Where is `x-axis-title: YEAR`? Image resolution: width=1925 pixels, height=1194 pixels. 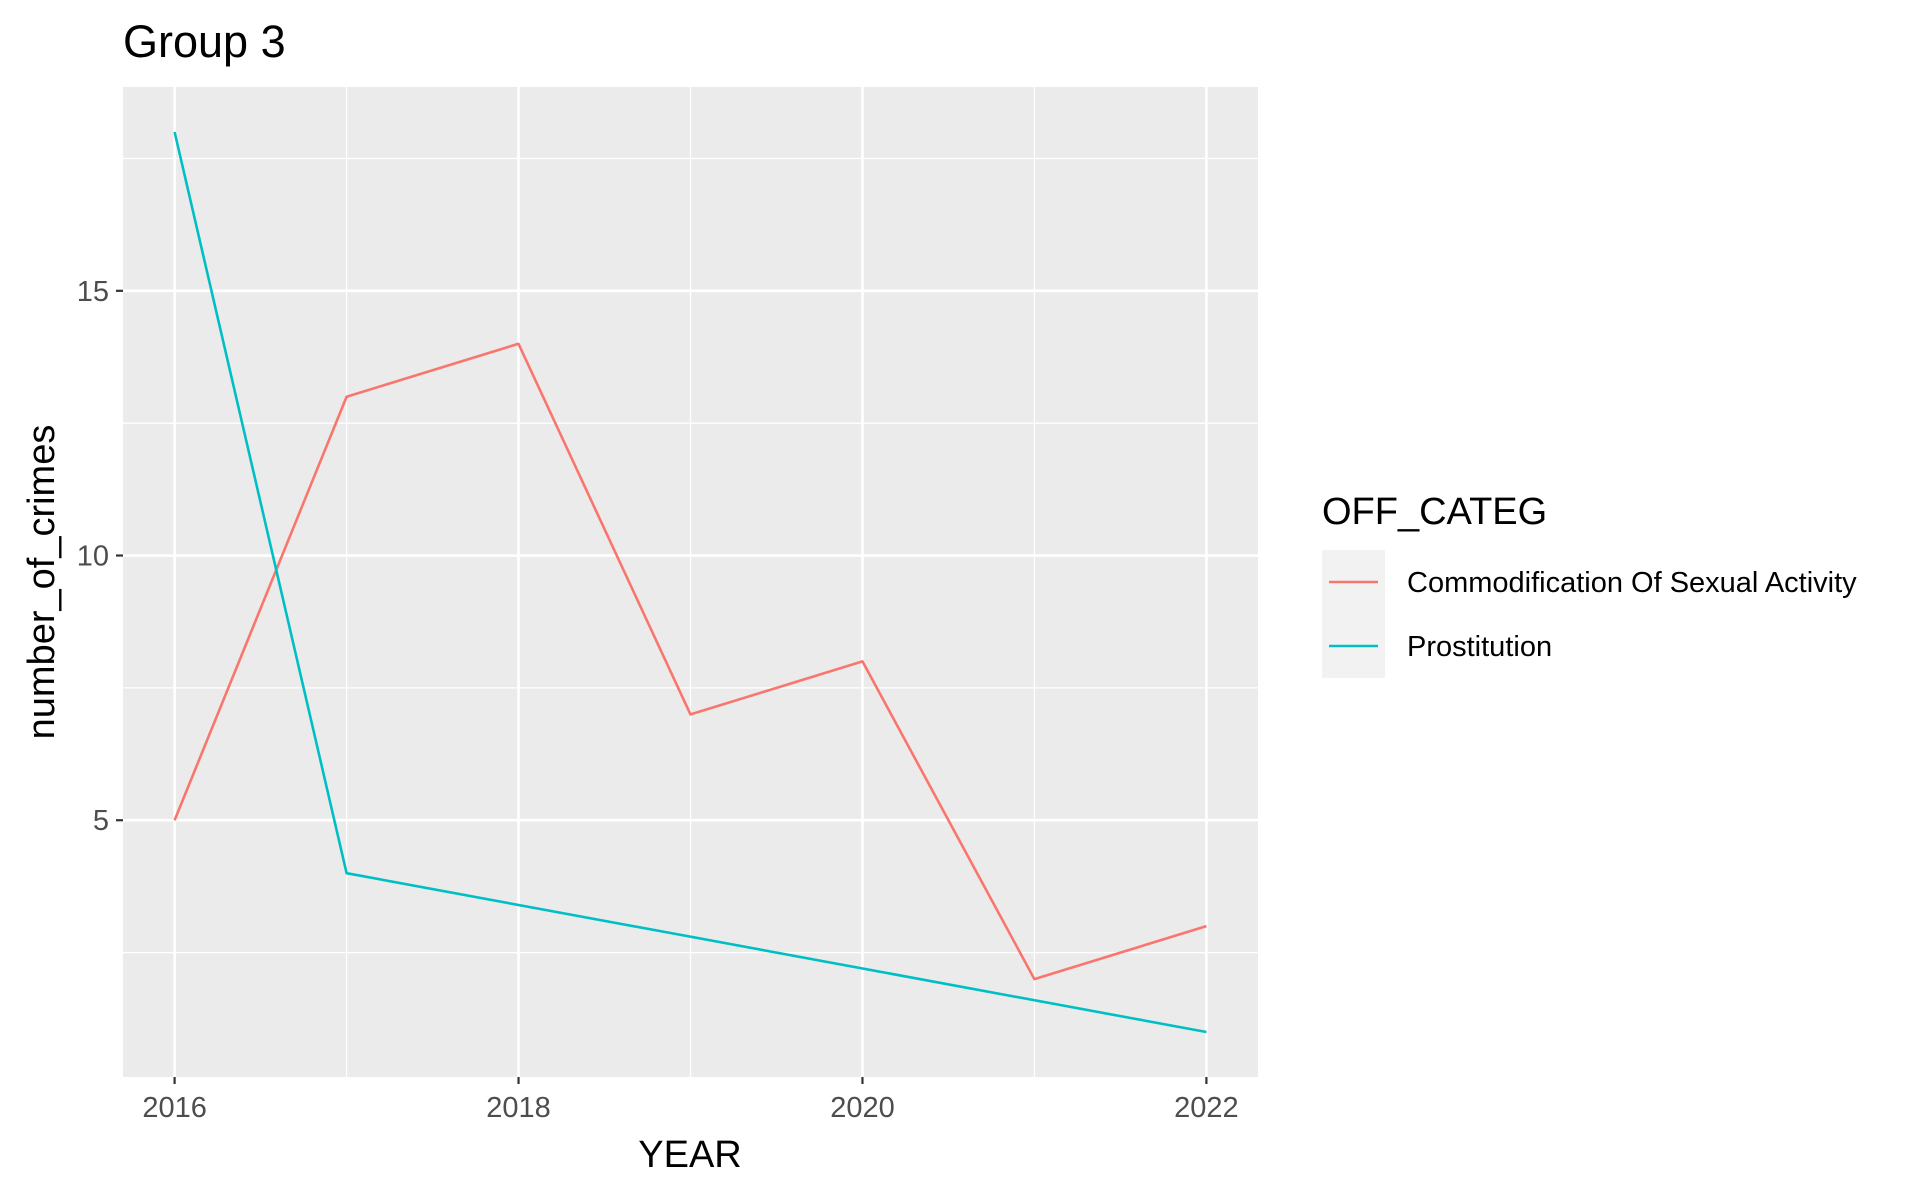
x-axis-title: YEAR is located at coordinates (689, 1155).